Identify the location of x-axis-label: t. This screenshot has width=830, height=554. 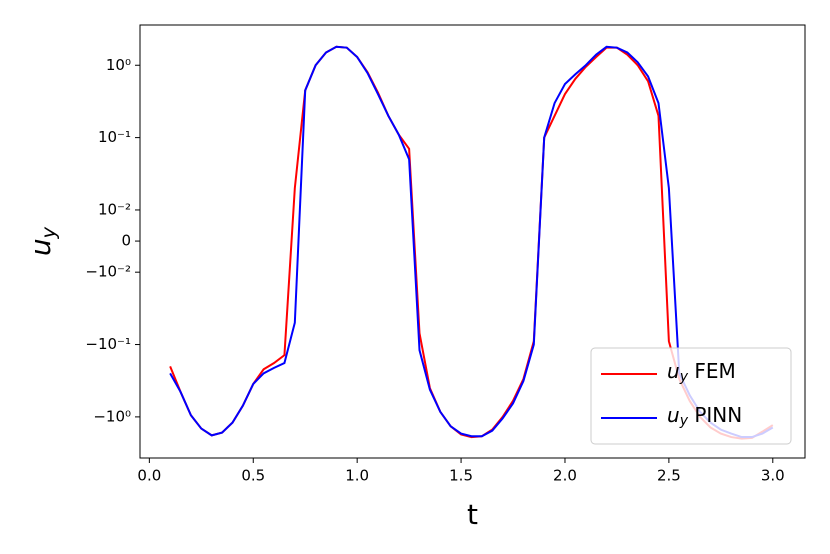
(472, 514).